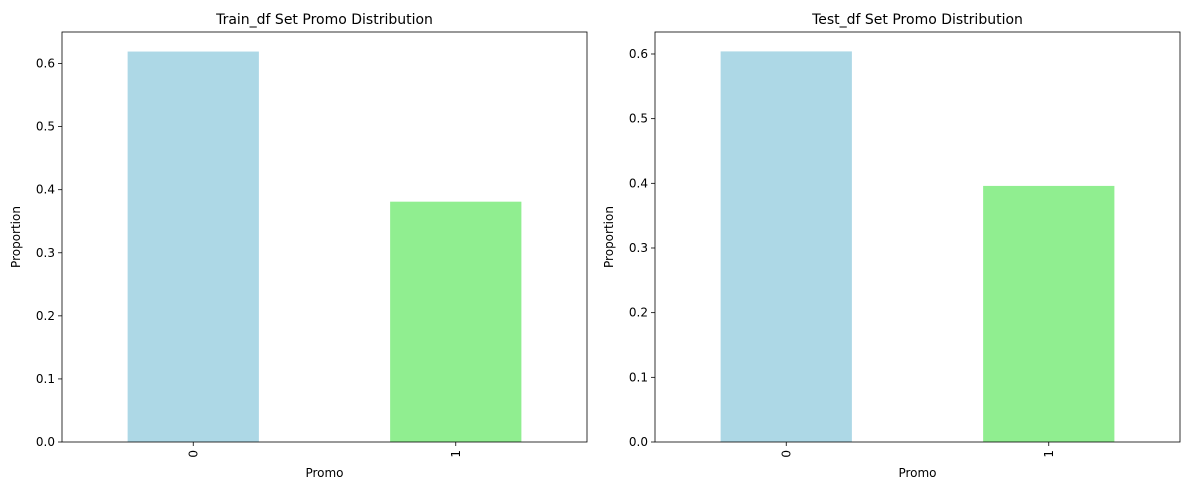 The height and width of the screenshot is (490, 1189). What do you see at coordinates (16, 237) in the screenshot?
I see `y-axis-label-0: Proportion` at bounding box center [16, 237].